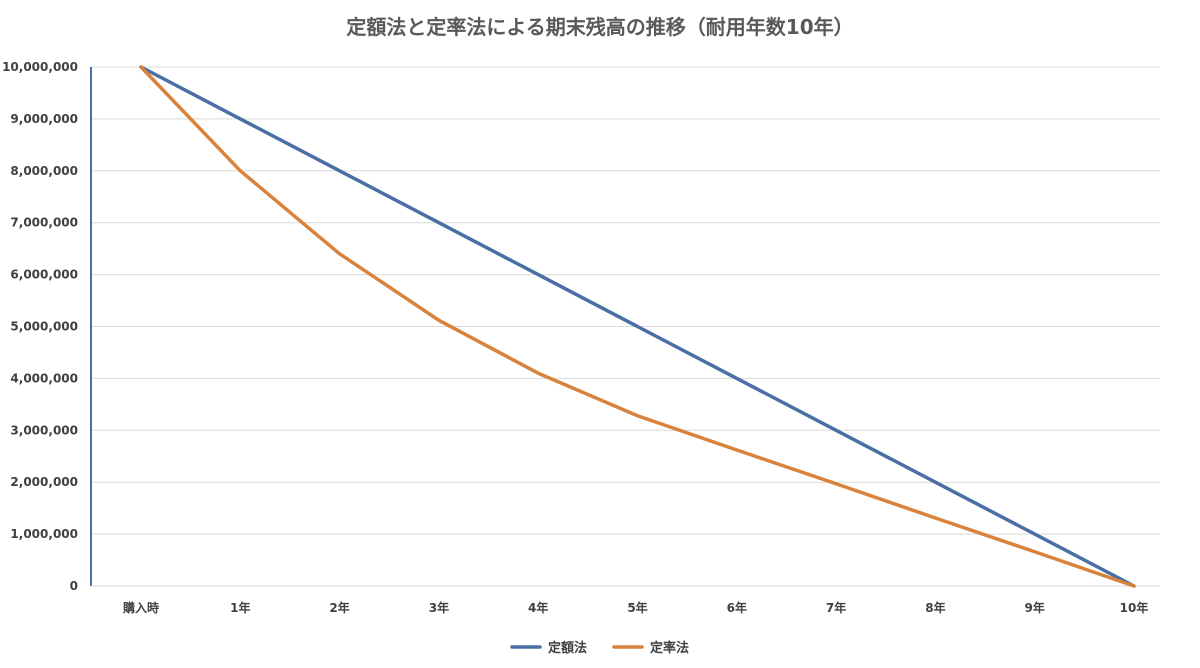 This screenshot has width=1200, height=668. What do you see at coordinates (439, 607) in the screenshot?
I see `x-tick-label: 3年` at bounding box center [439, 607].